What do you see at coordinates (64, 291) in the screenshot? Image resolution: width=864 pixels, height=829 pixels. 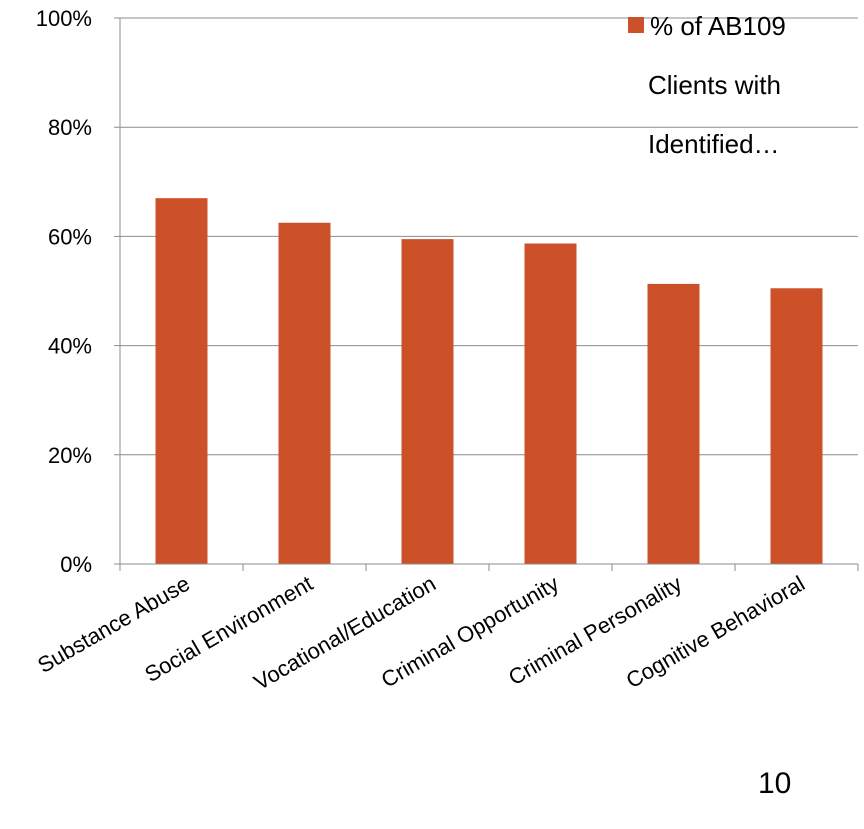 I see `y-tick-labels: 0% 20% 40% 60% 80% 100%` at bounding box center [64, 291].